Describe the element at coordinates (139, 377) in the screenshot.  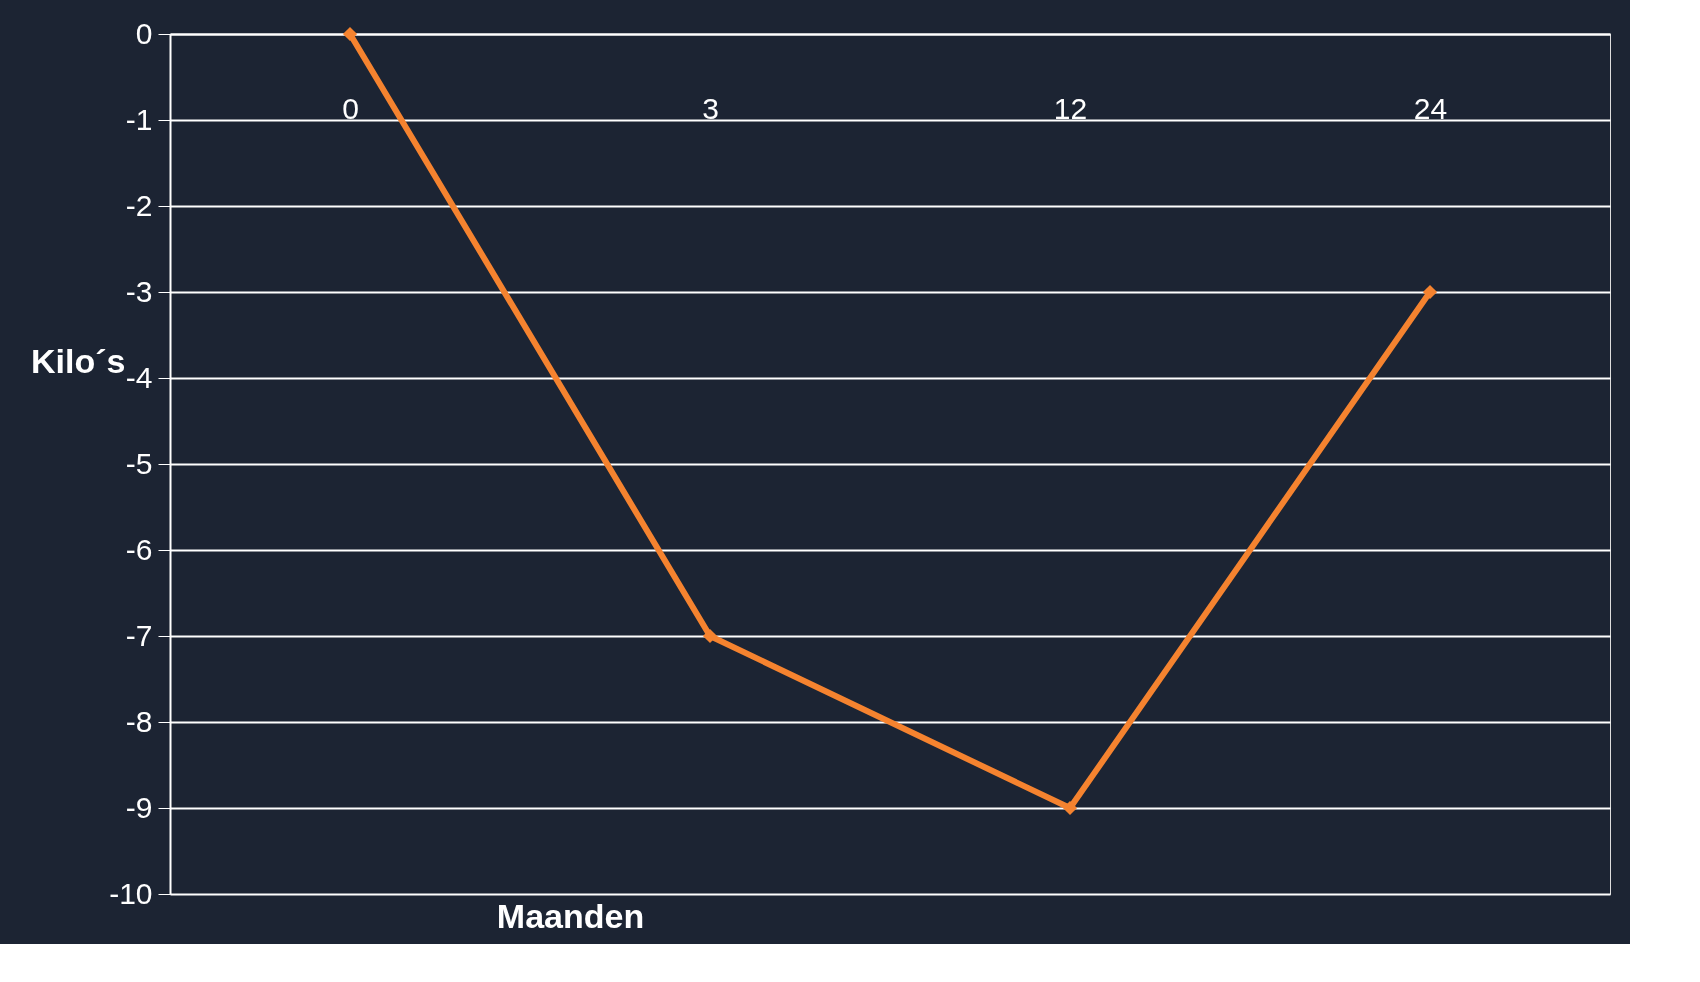
I see `y-tick-label: -4` at that location.